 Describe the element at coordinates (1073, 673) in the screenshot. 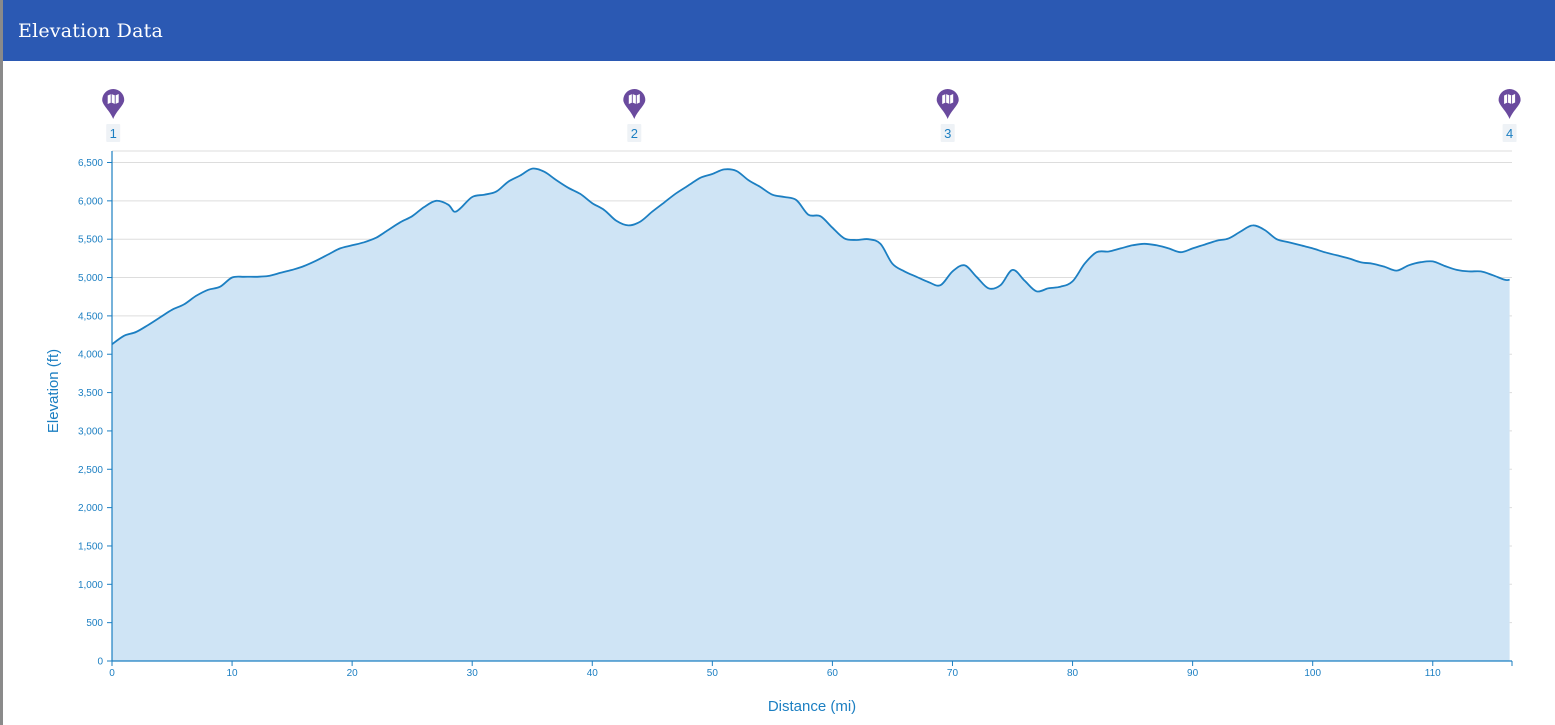

I see `x-tick-label: 80` at that location.